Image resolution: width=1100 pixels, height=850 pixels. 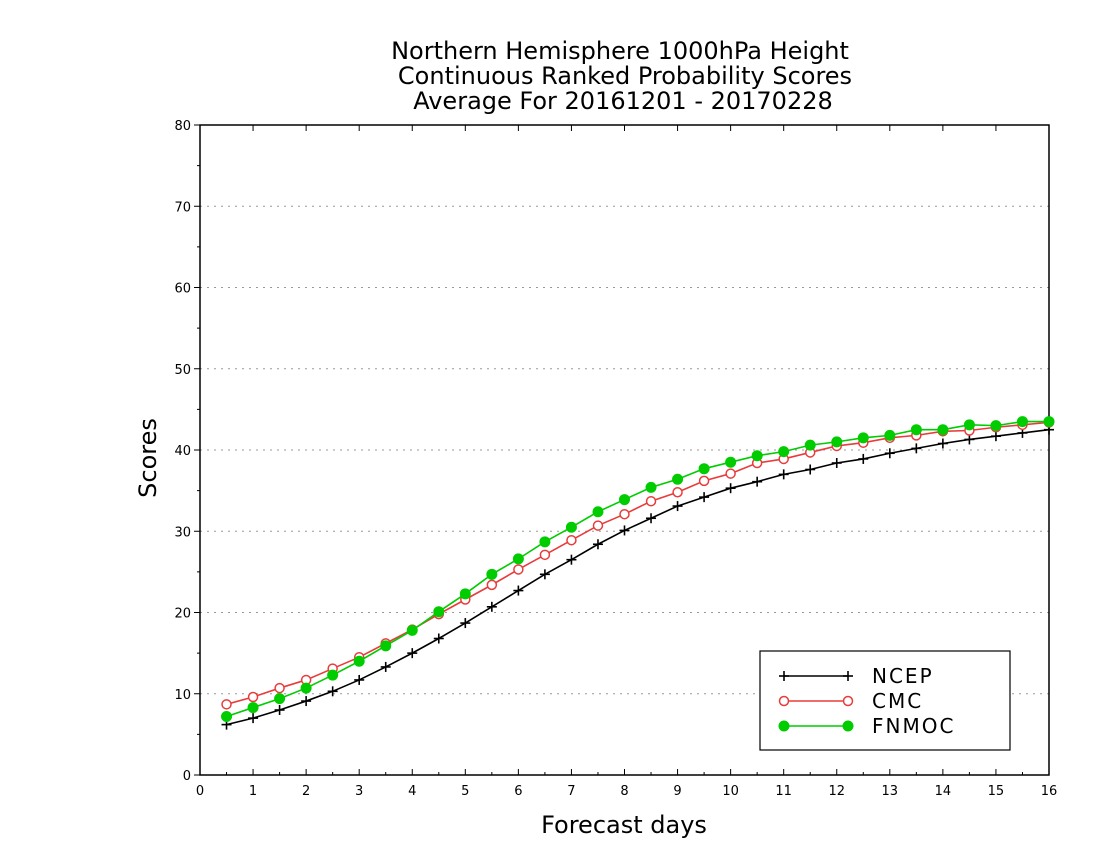 I want to click on x-tick-label: 3, so click(x=359, y=791).